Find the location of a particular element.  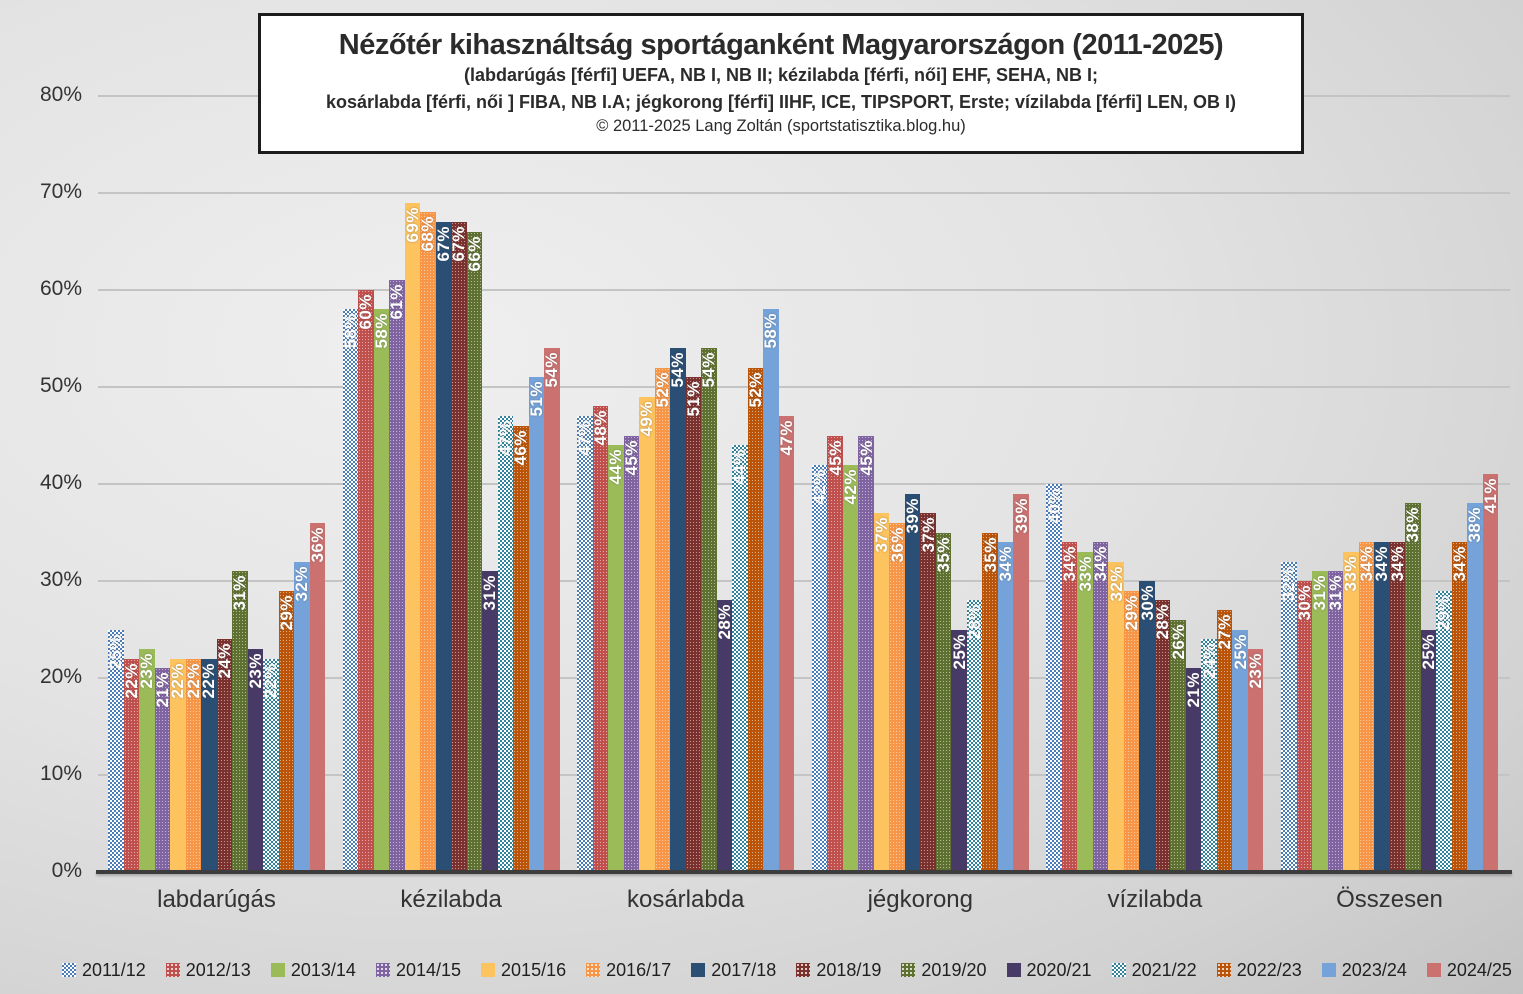

y-axis-tick-label: 10% is located at coordinates (60, 773).